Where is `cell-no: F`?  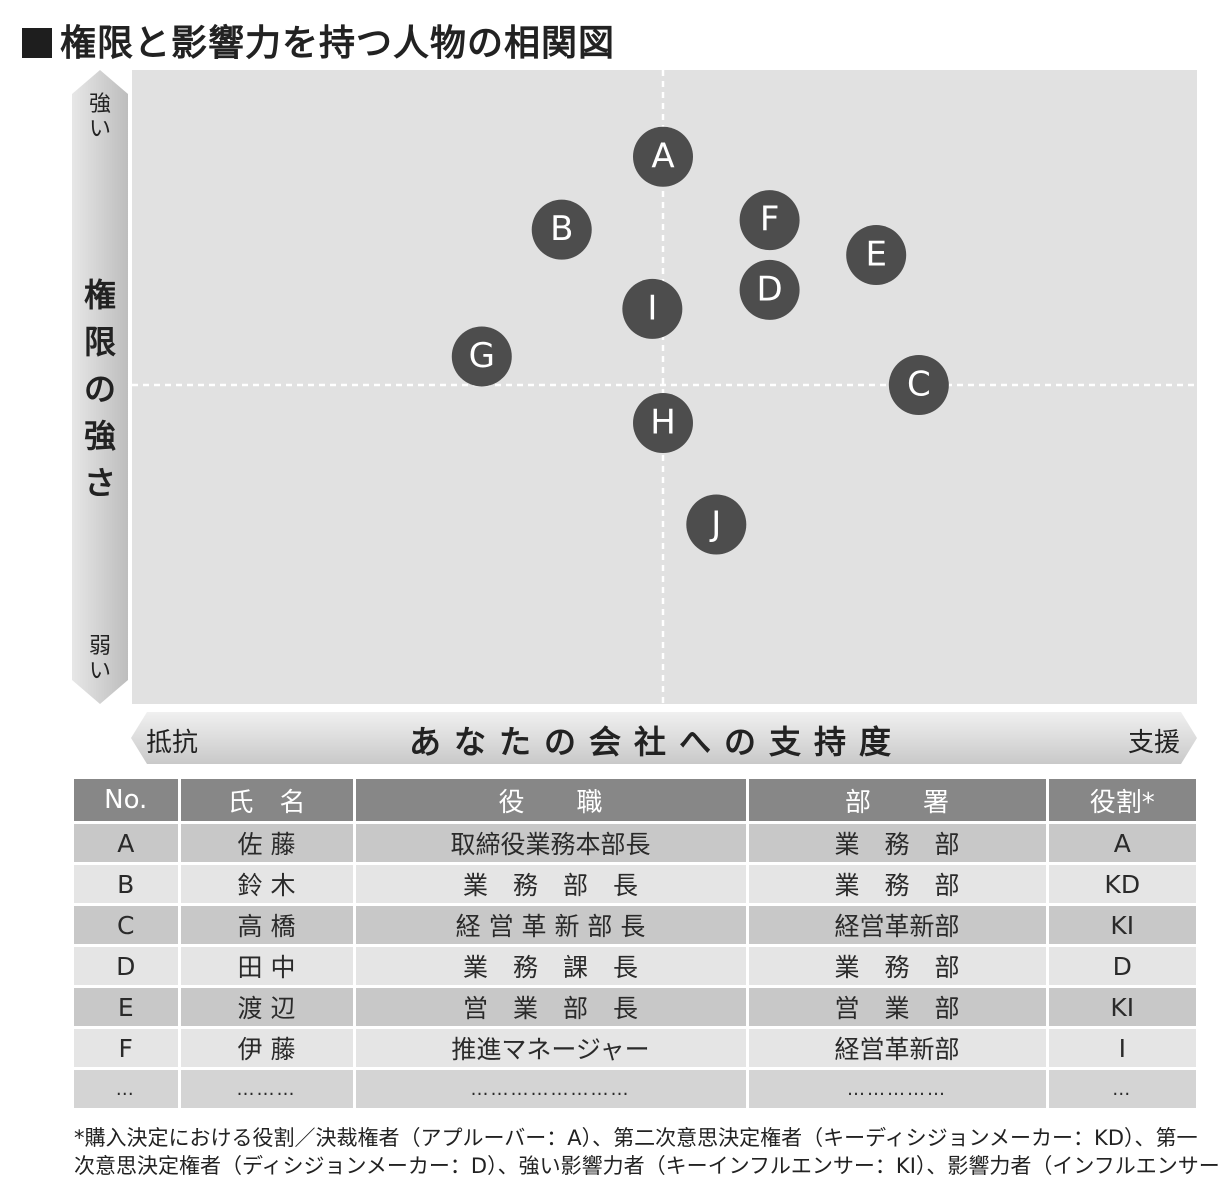 cell-no: F is located at coordinates (127, 1048).